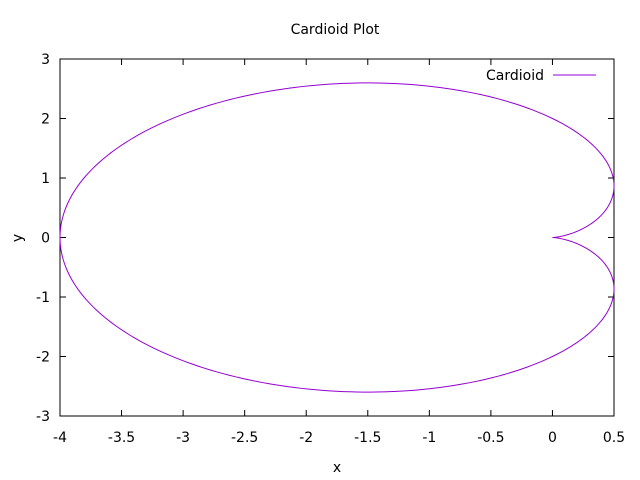 This screenshot has height=480, width=640. I want to click on x-tick-label: -0.5, so click(490, 438).